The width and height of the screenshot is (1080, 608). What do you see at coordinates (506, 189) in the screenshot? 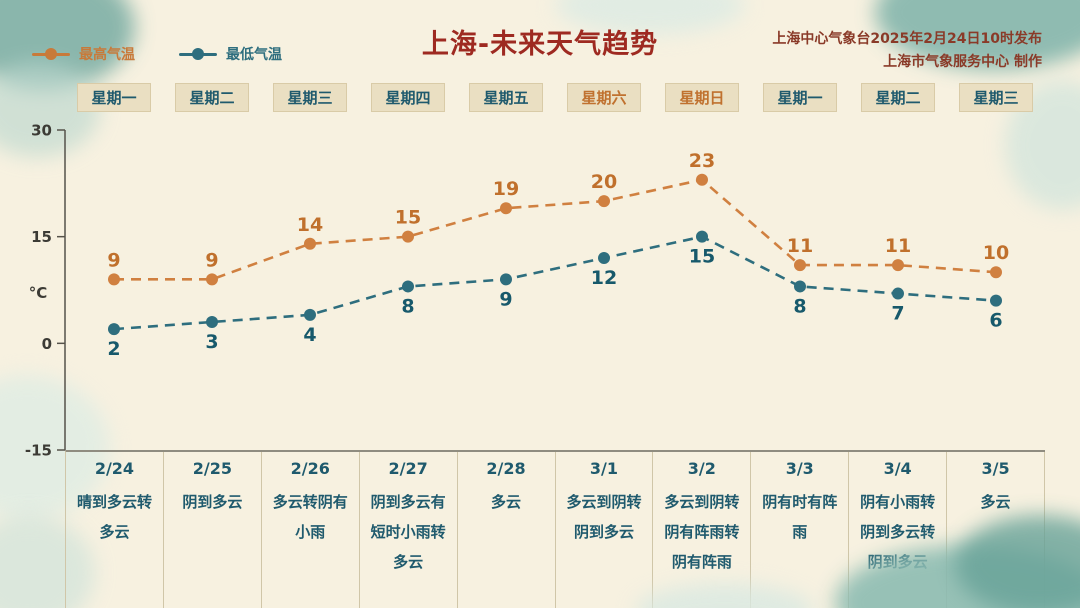
I see `temp-value-label: 19` at bounding box center [506, 189].